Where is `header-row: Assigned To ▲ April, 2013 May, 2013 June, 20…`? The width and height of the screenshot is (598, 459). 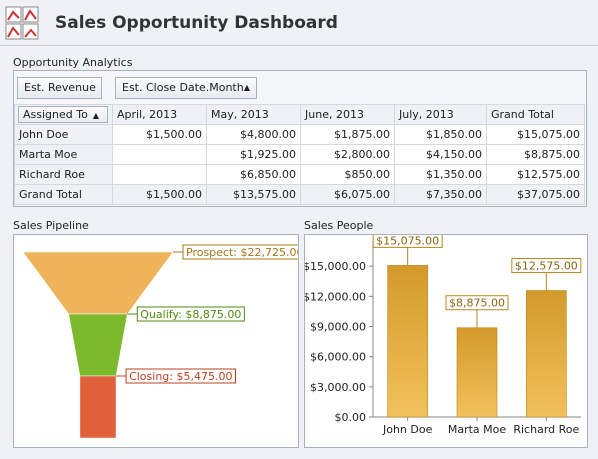 header-row: Assigned To ▲ April, 2013 May, 2013 June, 20… is located at coordinates (299, 114).